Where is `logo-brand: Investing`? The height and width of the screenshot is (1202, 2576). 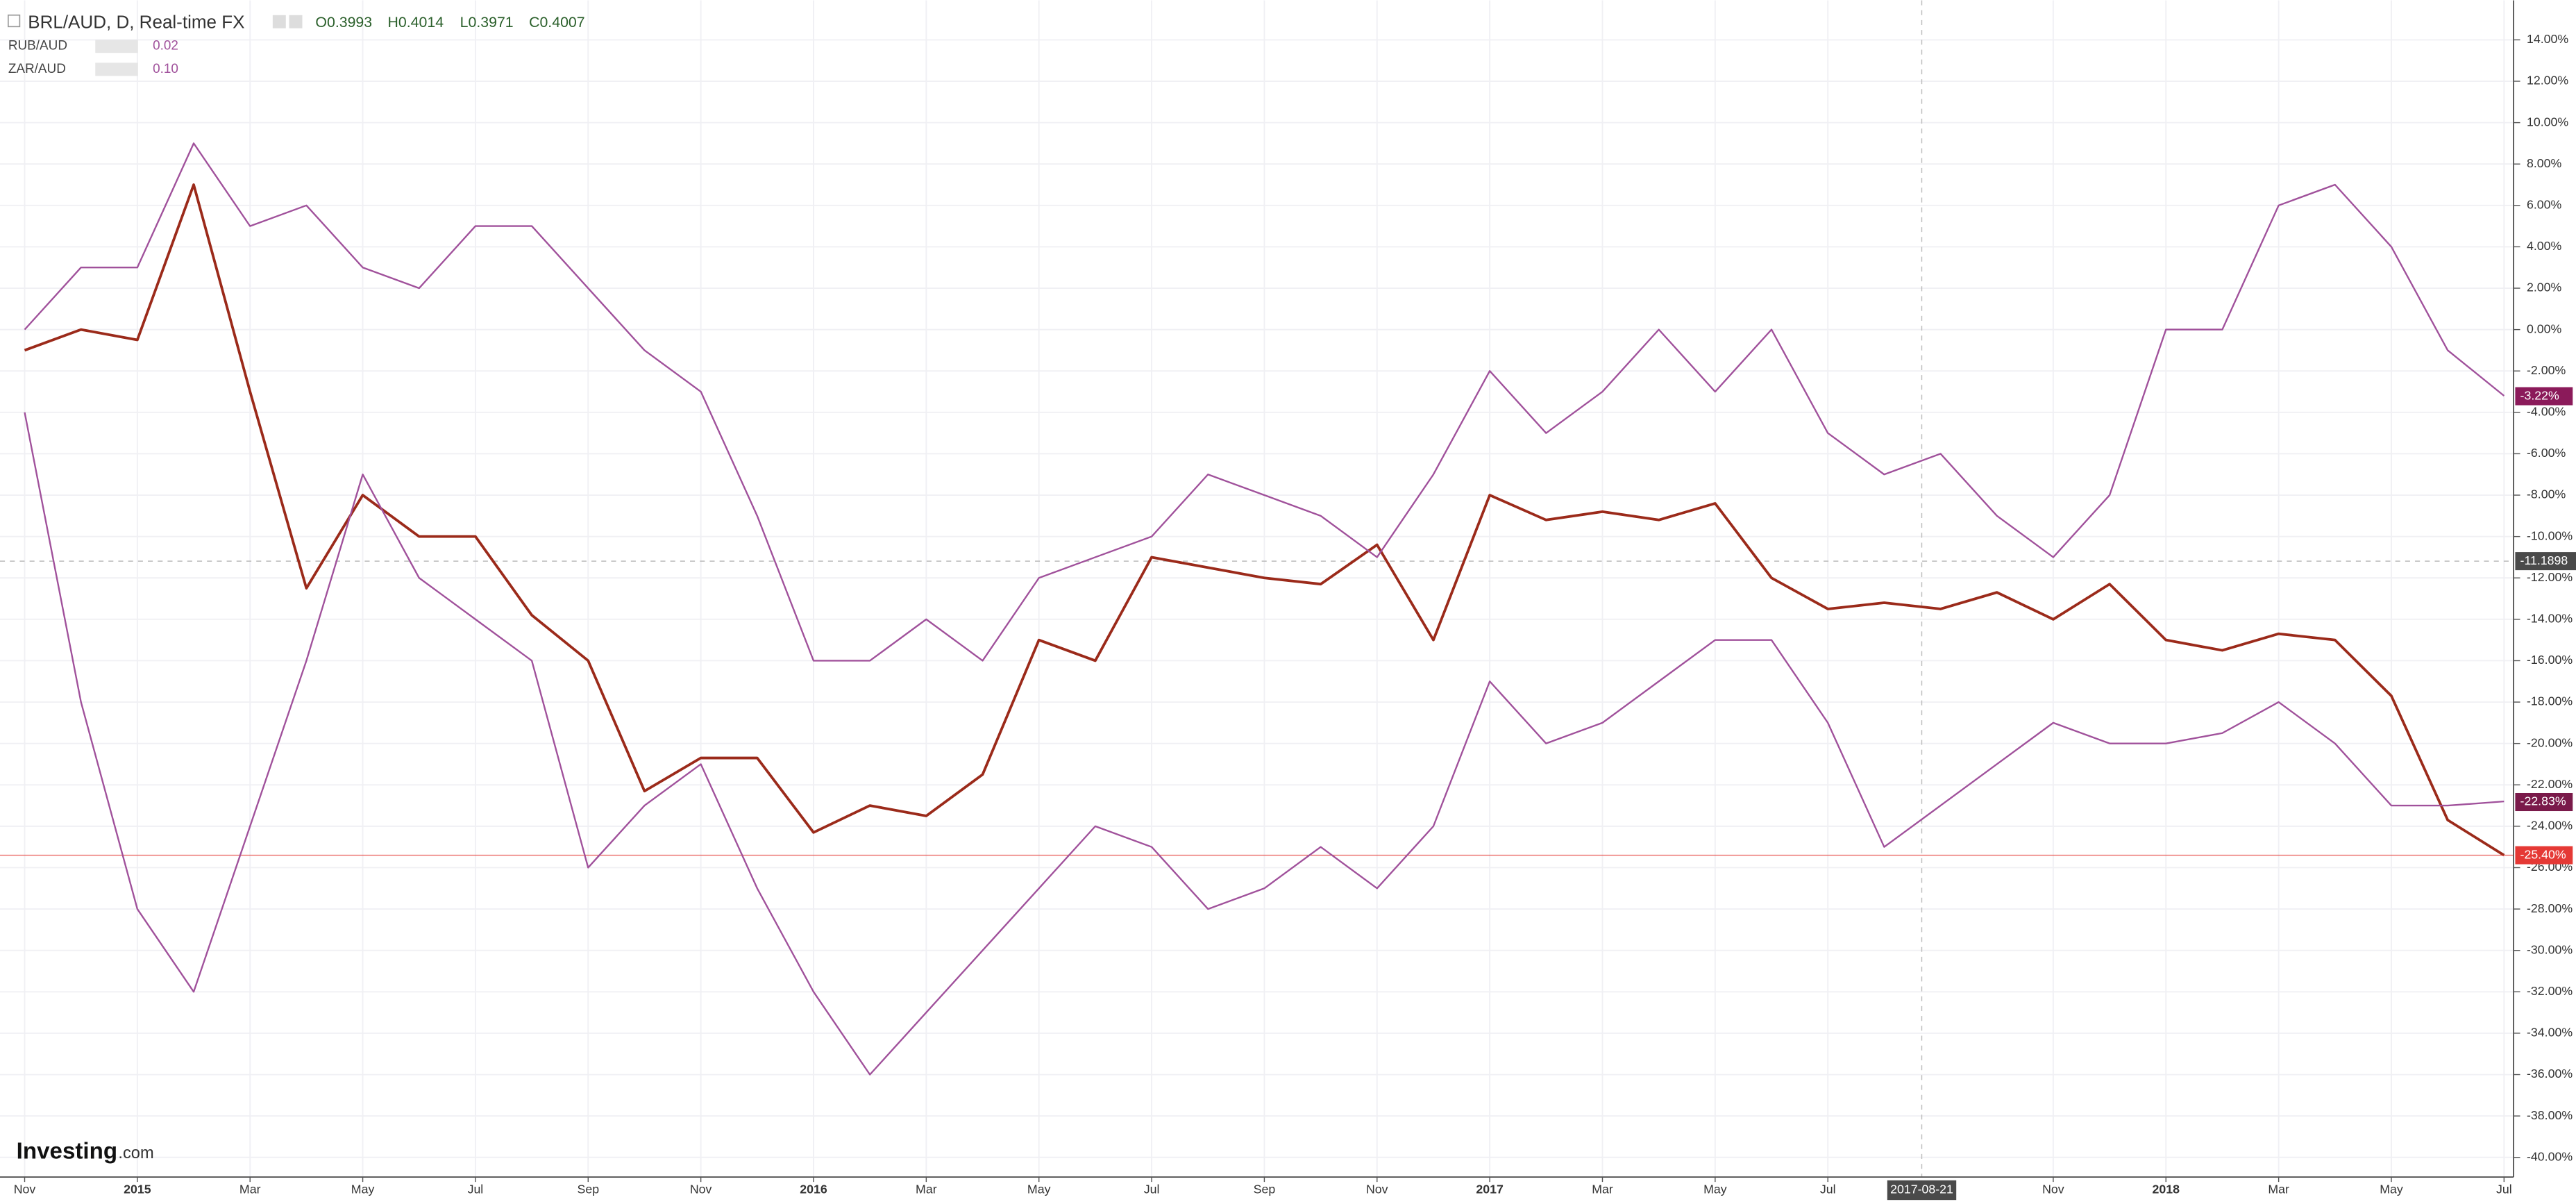
logo-brand: Investing is located at coordinates (67, 1151).